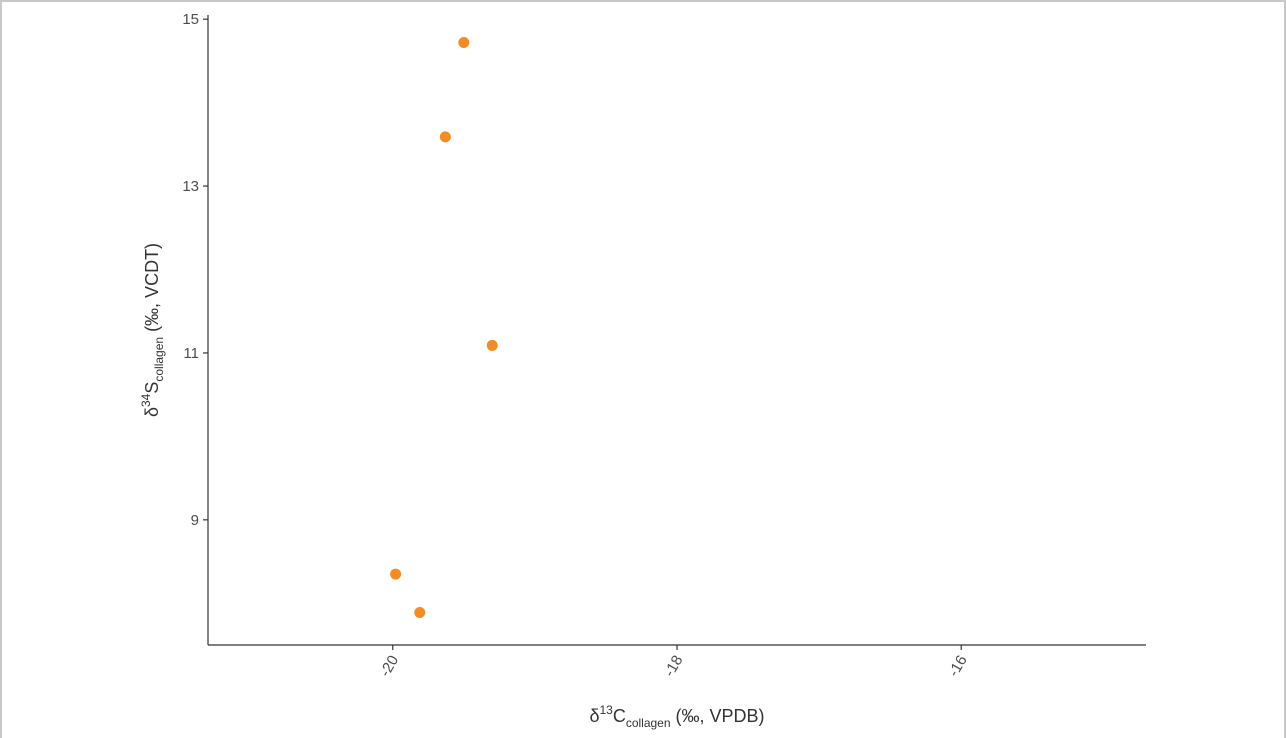 The width and height of the screenshot is (1286, 738). I want to click on x-title-prefix: δ, so click(594, 716).